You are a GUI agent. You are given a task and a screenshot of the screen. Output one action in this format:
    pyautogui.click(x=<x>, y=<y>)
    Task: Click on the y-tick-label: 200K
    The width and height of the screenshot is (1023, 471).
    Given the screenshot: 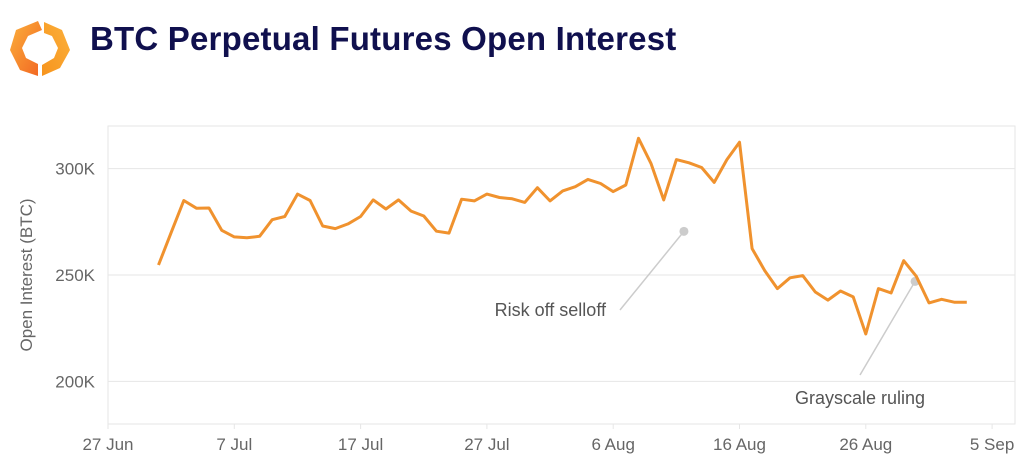 What is the action you would take?
    pyautogui.click(x=75, y=381)
    